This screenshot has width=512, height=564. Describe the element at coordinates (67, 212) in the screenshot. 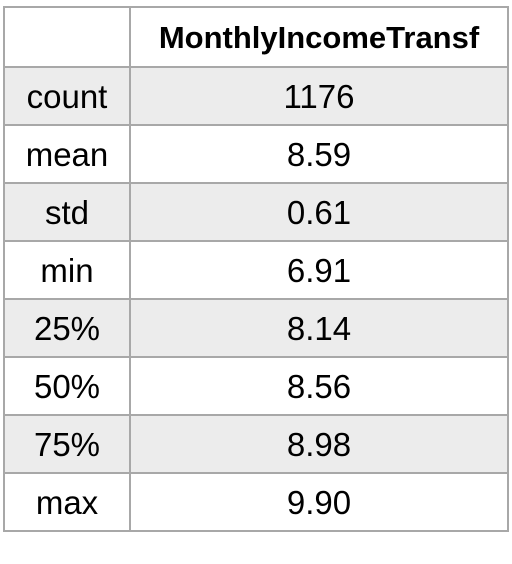

I see `row-label-std: std` at that location.